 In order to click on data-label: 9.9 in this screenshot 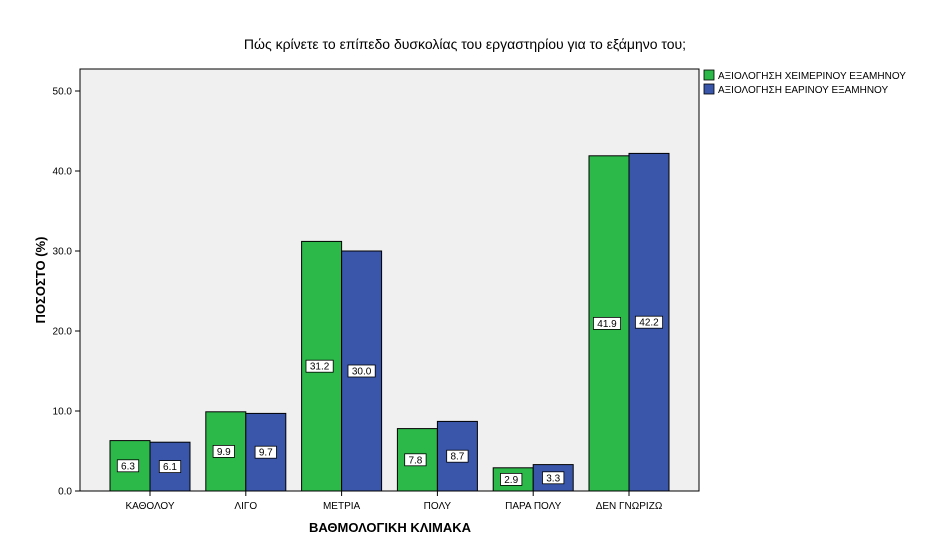, I will do `click(224, 452)`.